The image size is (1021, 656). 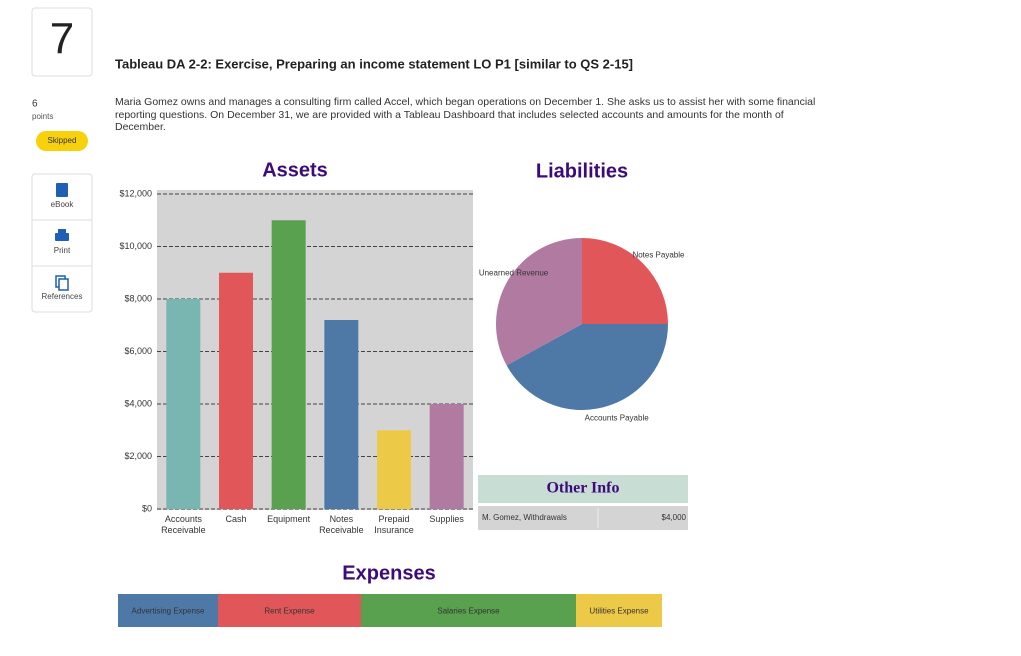 What do you see at coordinates (582, 171) in the screenshot?
I see `chart-title: Liabilities` at bounding box center [582, 171].